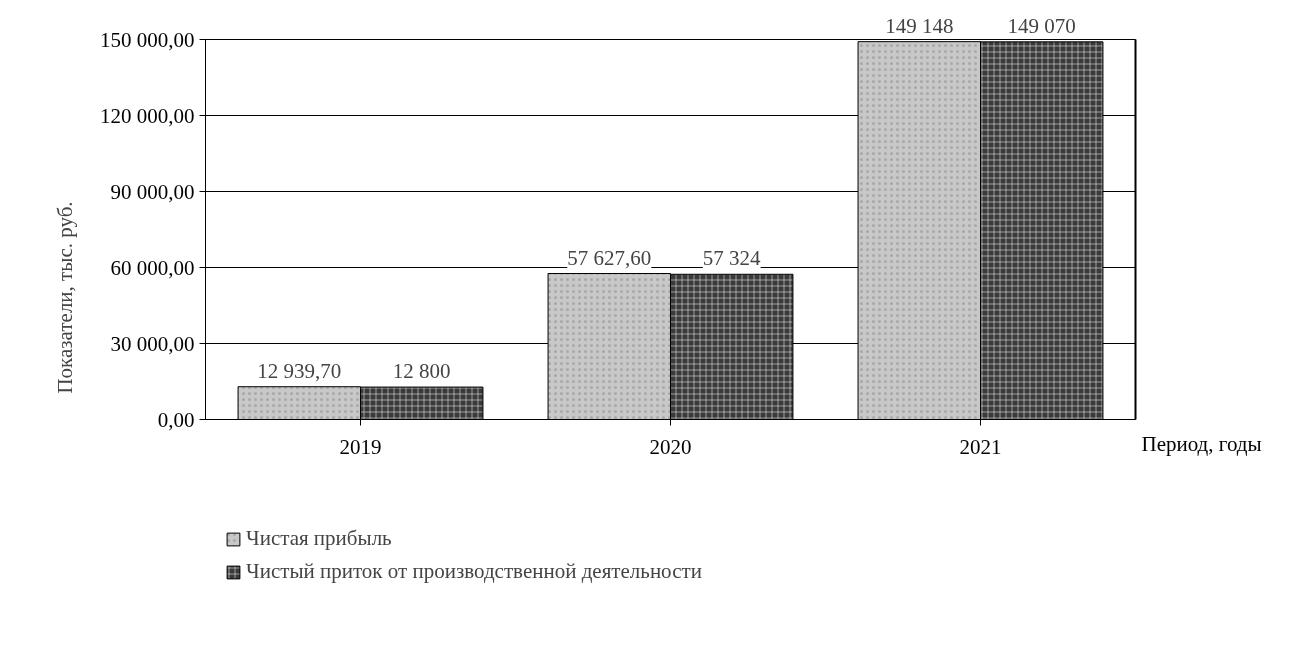 The image size is (1301, 650). I want to click on x-tick-label: 2021, so click(980, 446).